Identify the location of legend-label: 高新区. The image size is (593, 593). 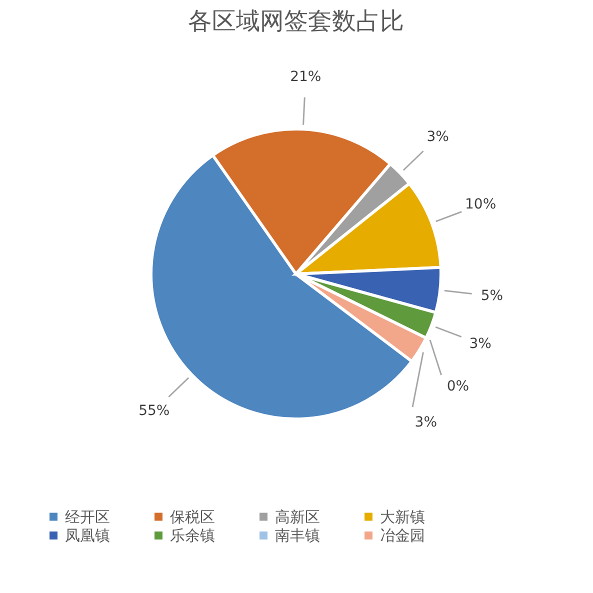
(297, 517).